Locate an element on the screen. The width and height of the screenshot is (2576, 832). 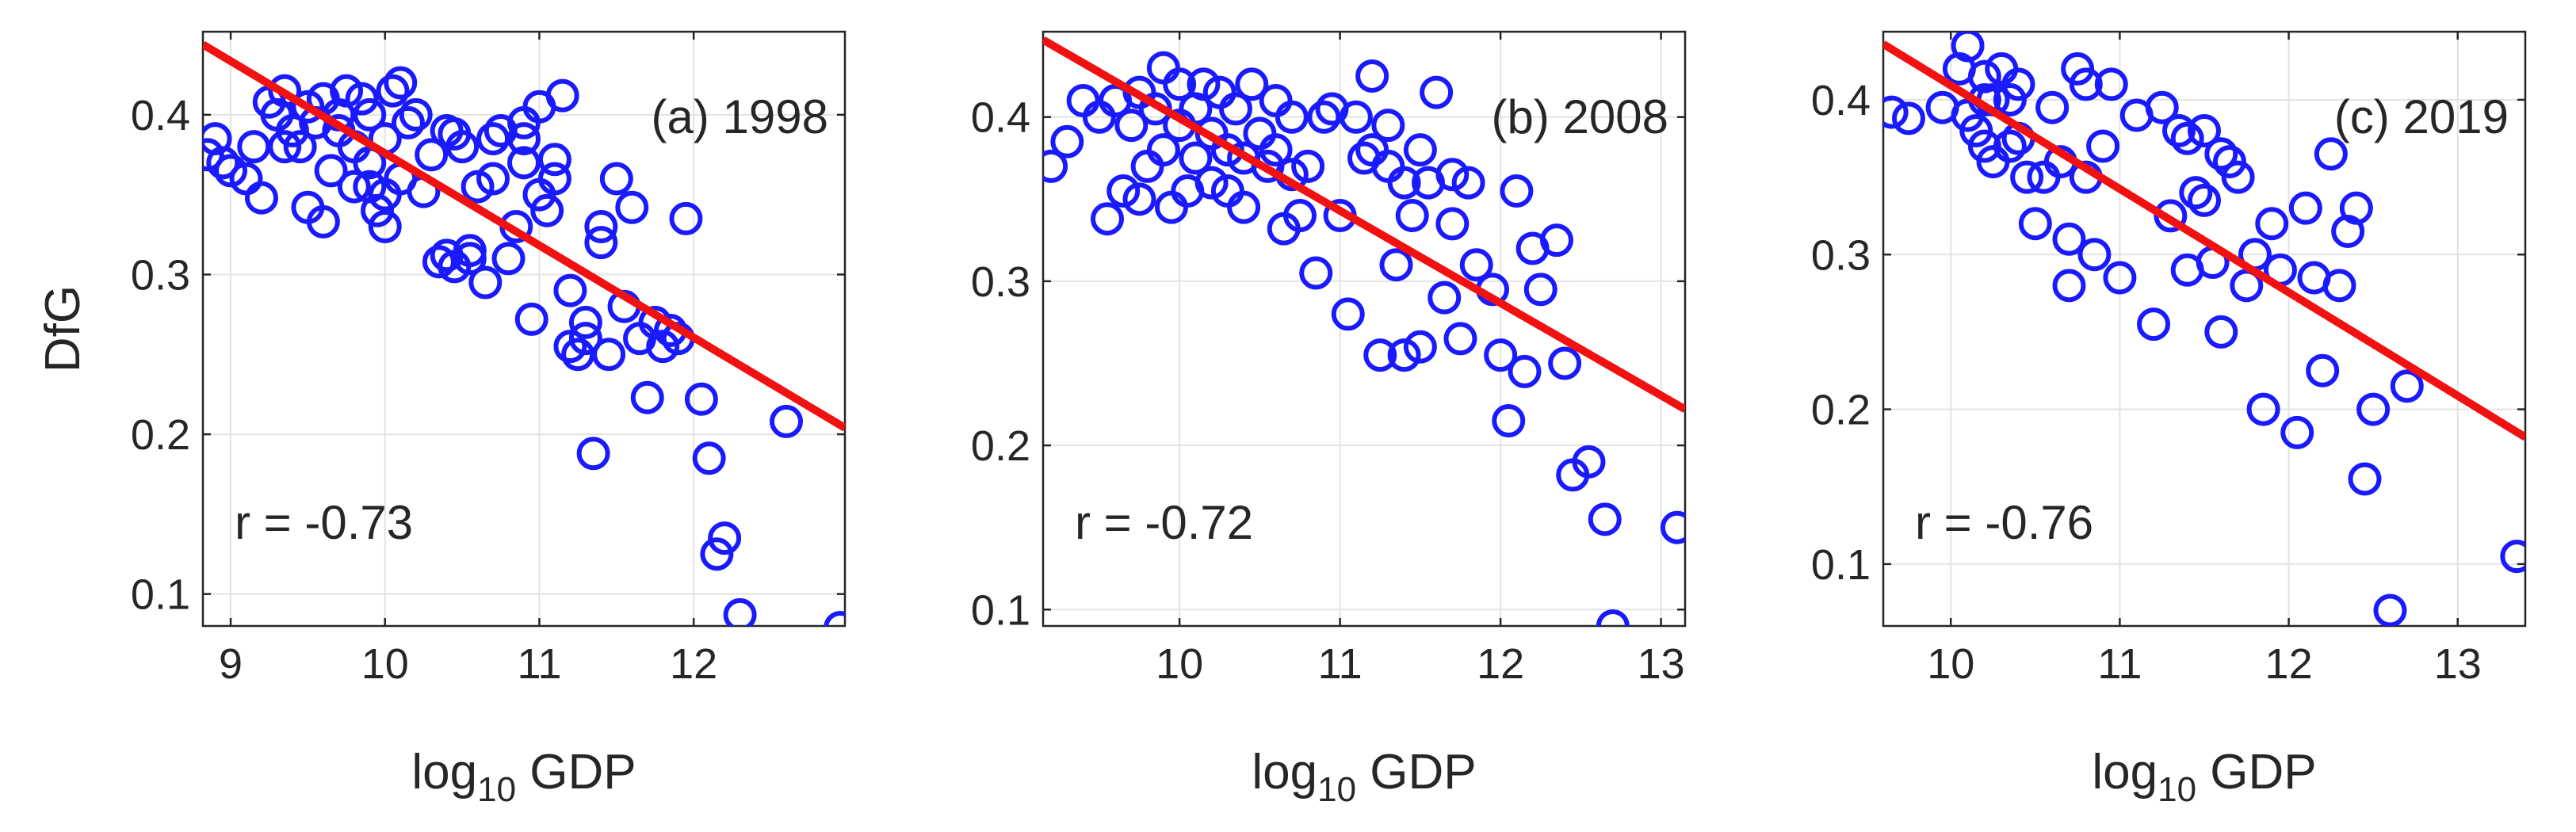
x-tick-label: 11 is located at coordinates (1340, 664).